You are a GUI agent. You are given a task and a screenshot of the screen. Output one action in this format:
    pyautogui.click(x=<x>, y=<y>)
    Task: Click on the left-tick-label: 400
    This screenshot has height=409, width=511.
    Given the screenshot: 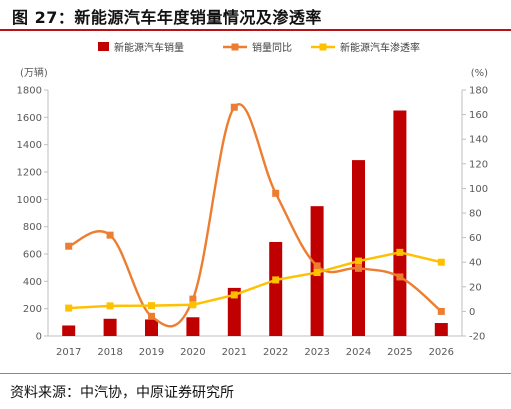 What is the action you would take?
    pyautogui.click(x=32, y=282)
    